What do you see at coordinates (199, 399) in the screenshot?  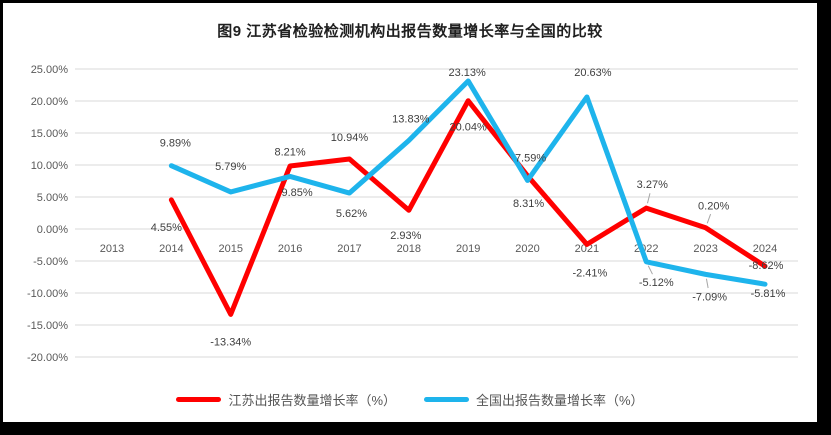 I see `jiangsu-series-swatch` at bounding box center [199, 399].